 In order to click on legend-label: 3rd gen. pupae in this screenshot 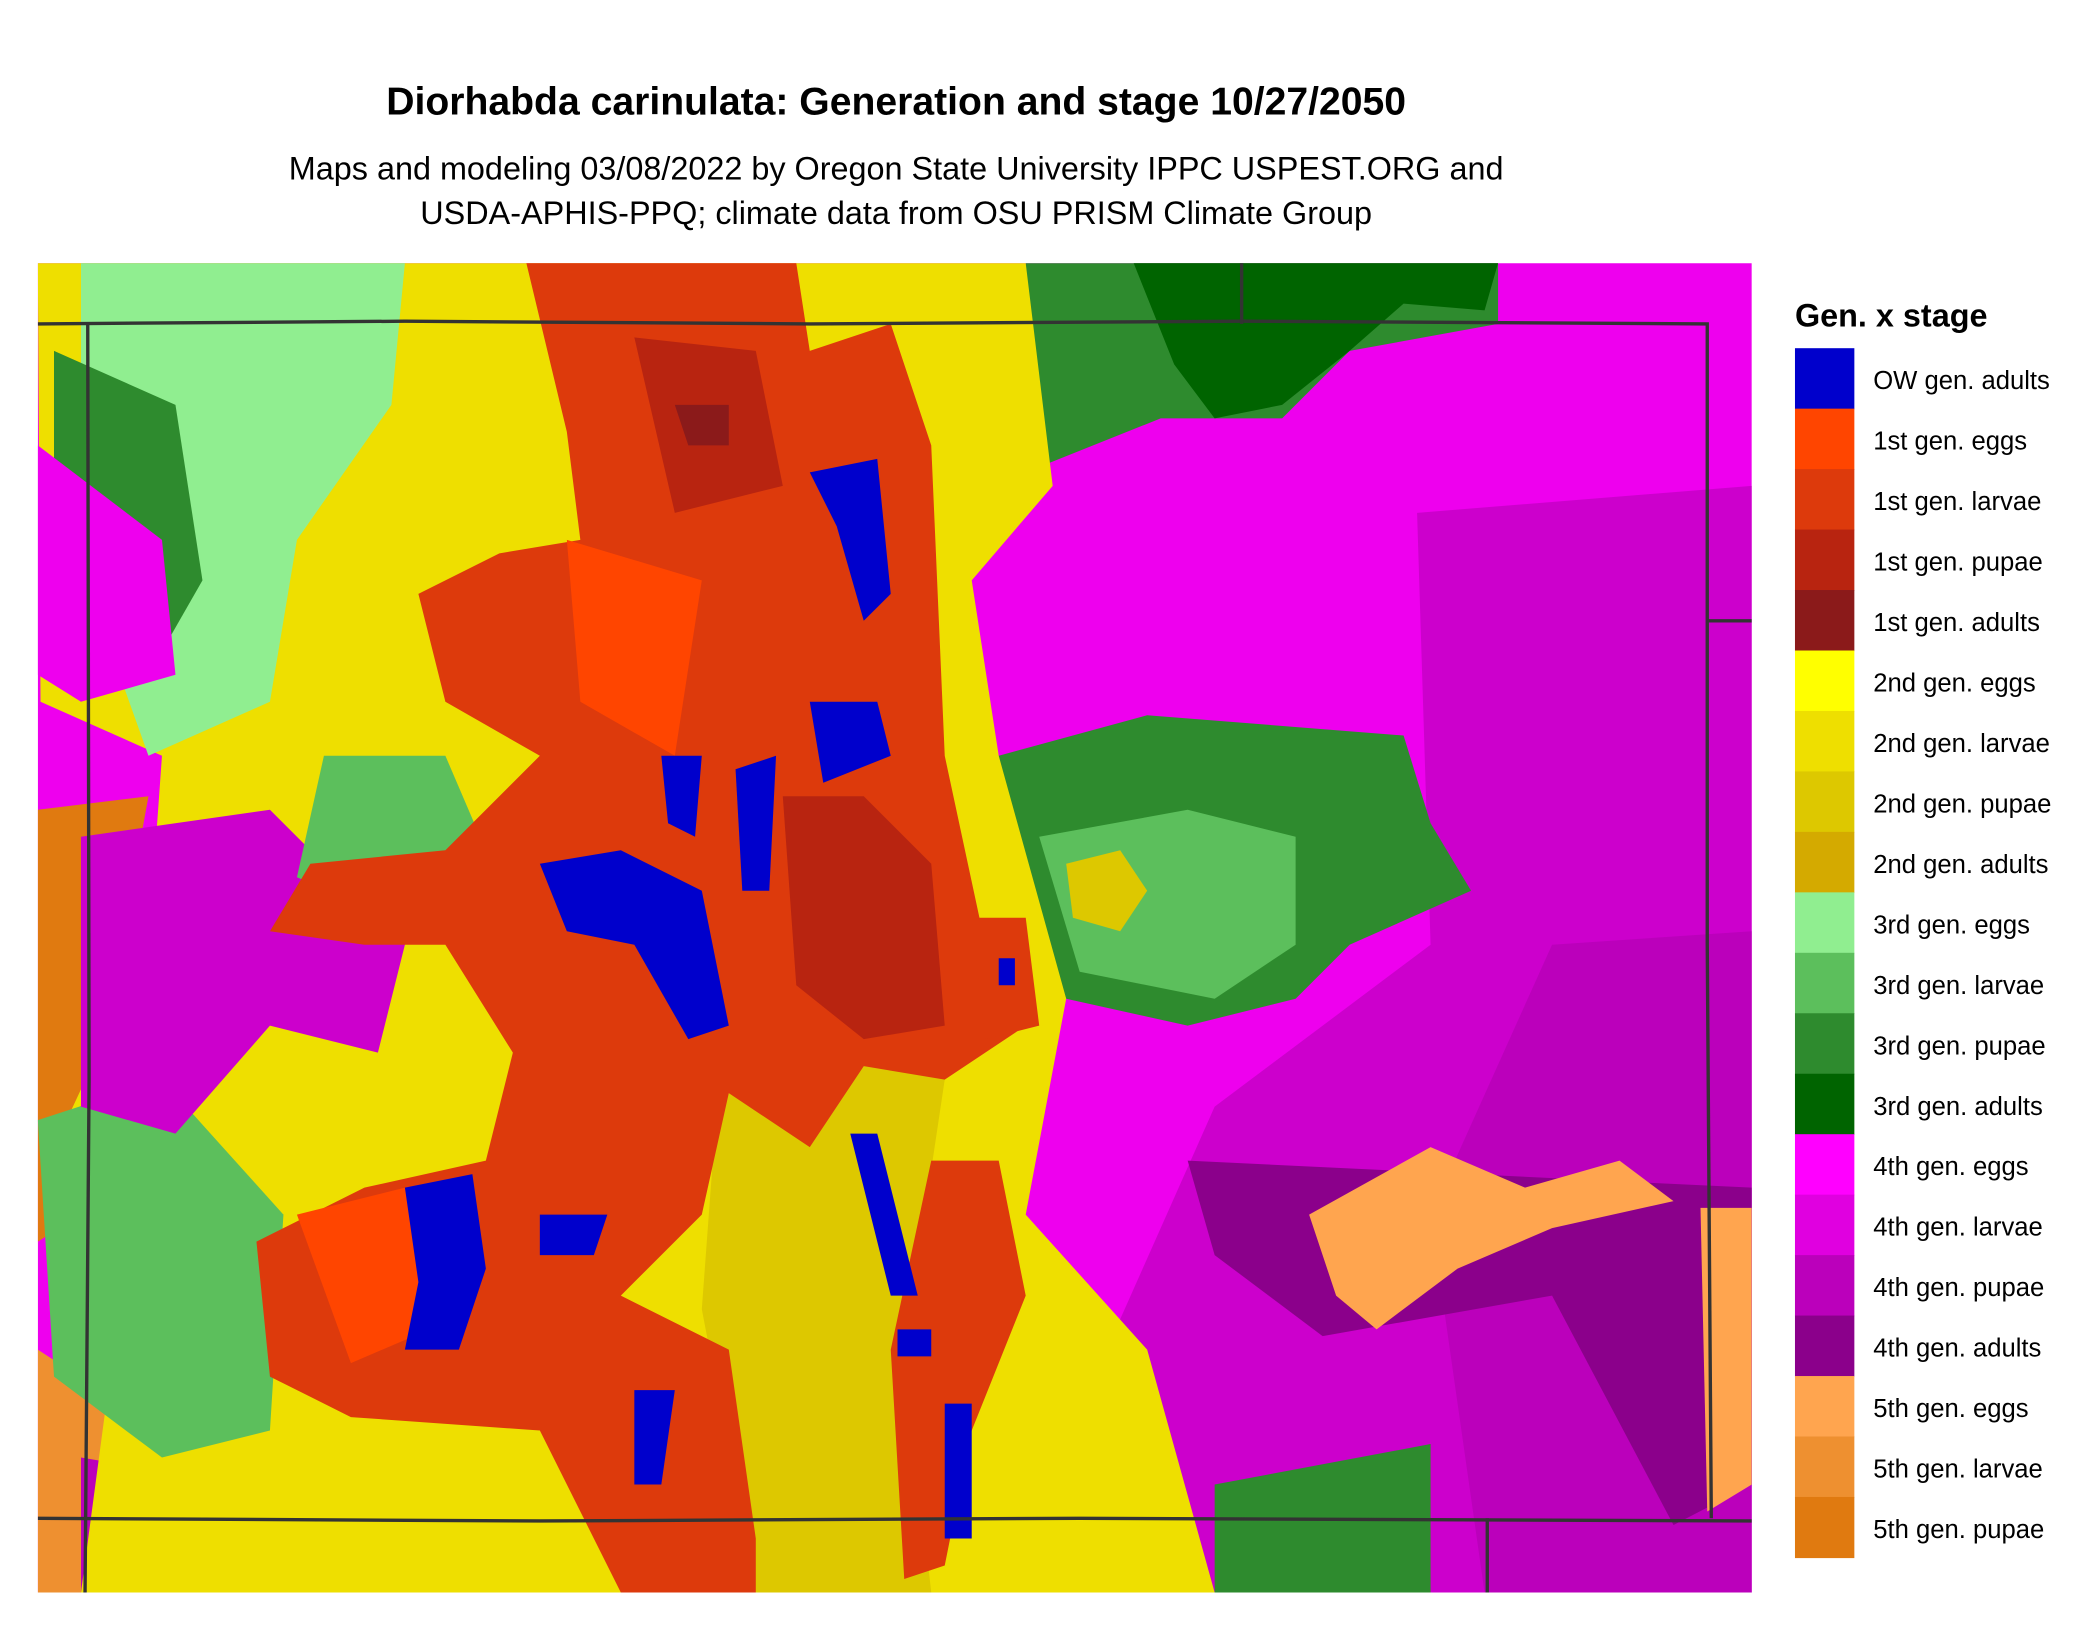, I will do `click(1959, 1046)`.